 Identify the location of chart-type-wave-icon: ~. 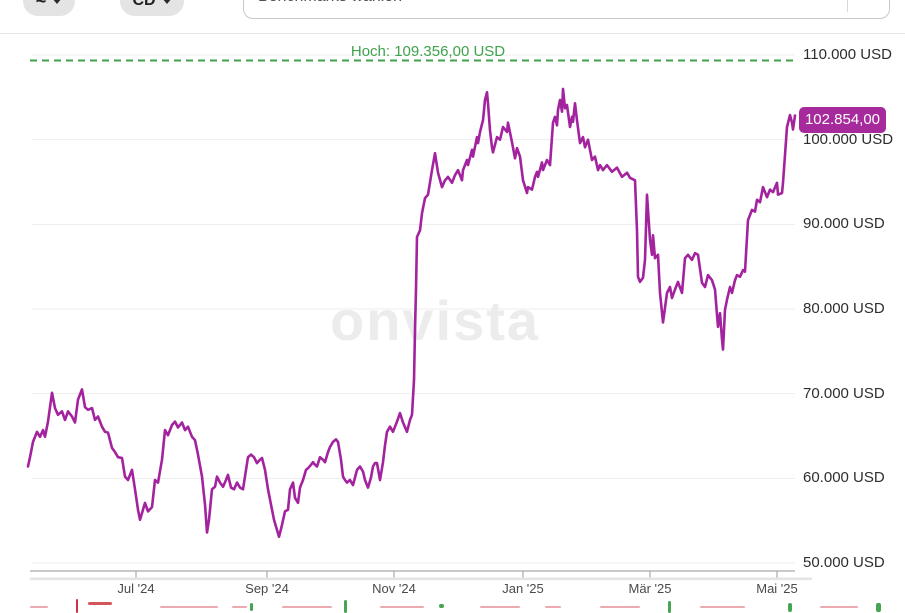
(41, 5).